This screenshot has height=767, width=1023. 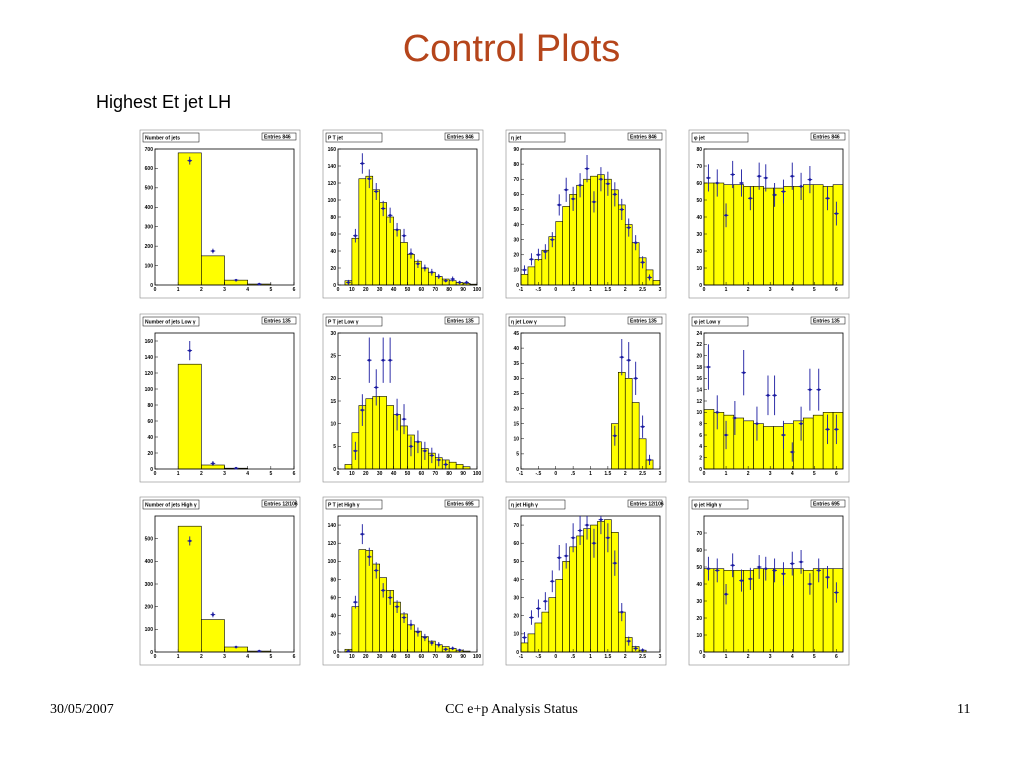 What do you see at coordinates (516, 526) in the screenshot?
I see `y-tick-label: 70` at bounding box center [516, 526].